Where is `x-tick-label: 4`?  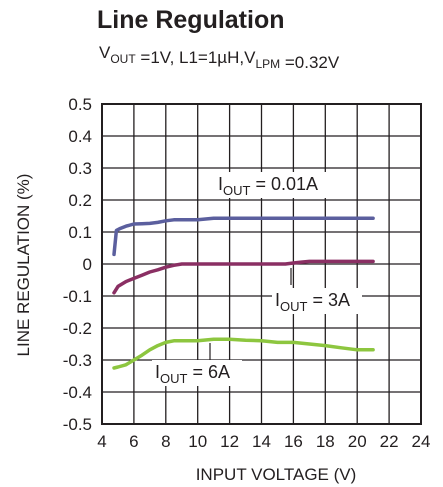
x-tick-label: 4 is located at coordinates (101, 441).